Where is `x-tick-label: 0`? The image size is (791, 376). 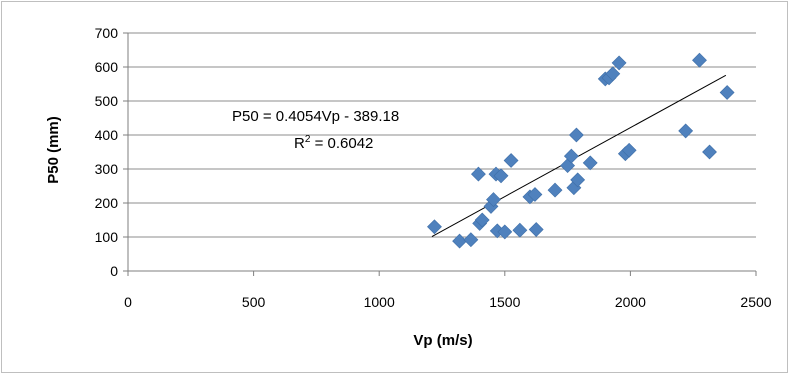
x-tick-label: 0 is located at coordinates (128, 302).